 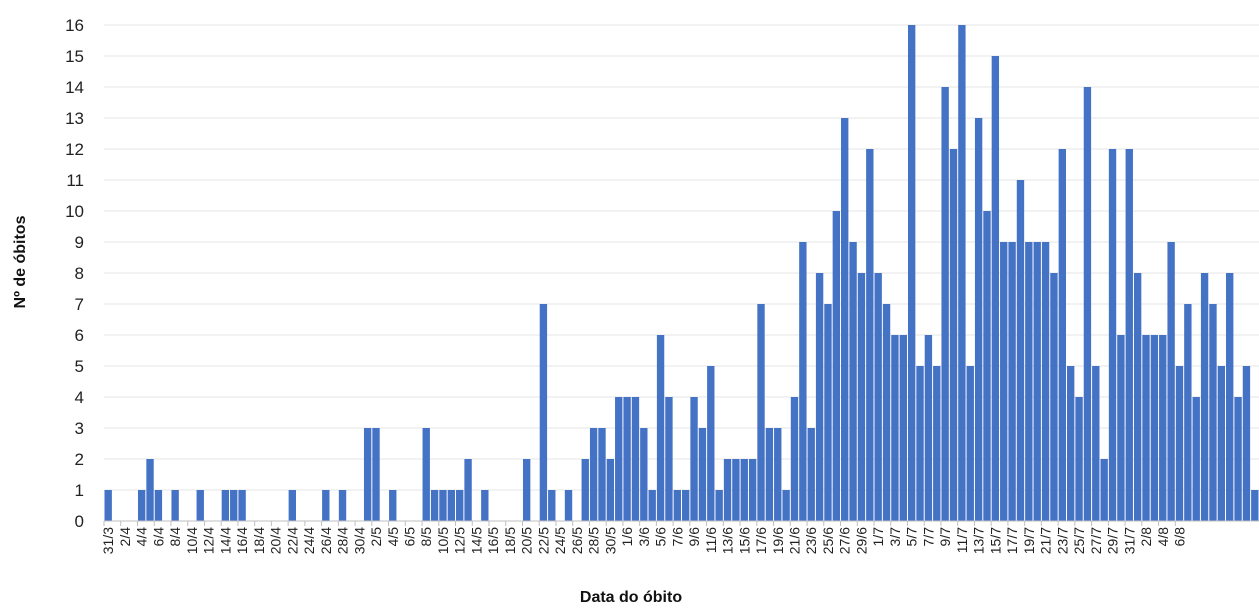 What do you see at coordinates (778, 540) in the screenshot?
I see `x-tick-label: 19/6` at bounding box center [778, 540].